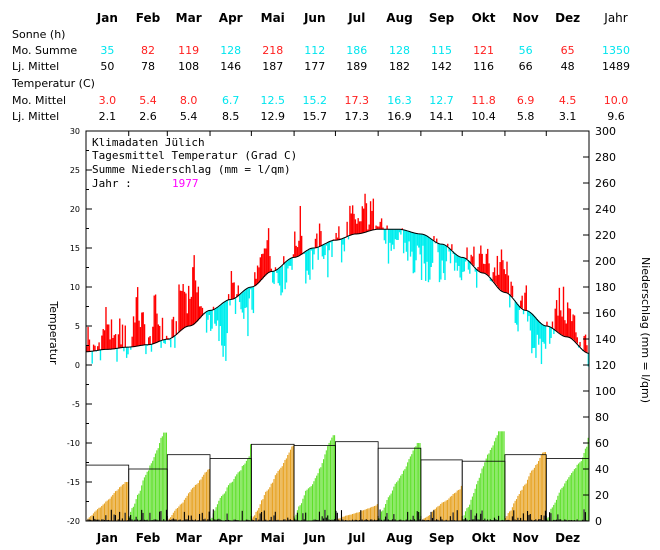 The image size is (660, 550). Describe the element at coordinates (602, 495) in the screenshot. I see `right-tick-label: 20` at that location.